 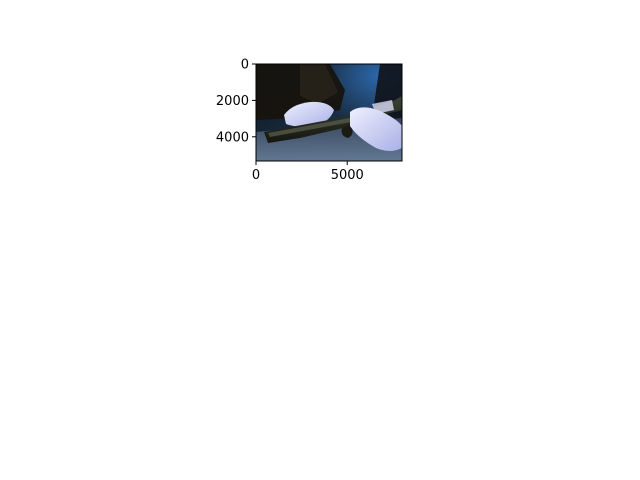 I want to click on y-tick-label: 2000, so click(x=232, y=101).